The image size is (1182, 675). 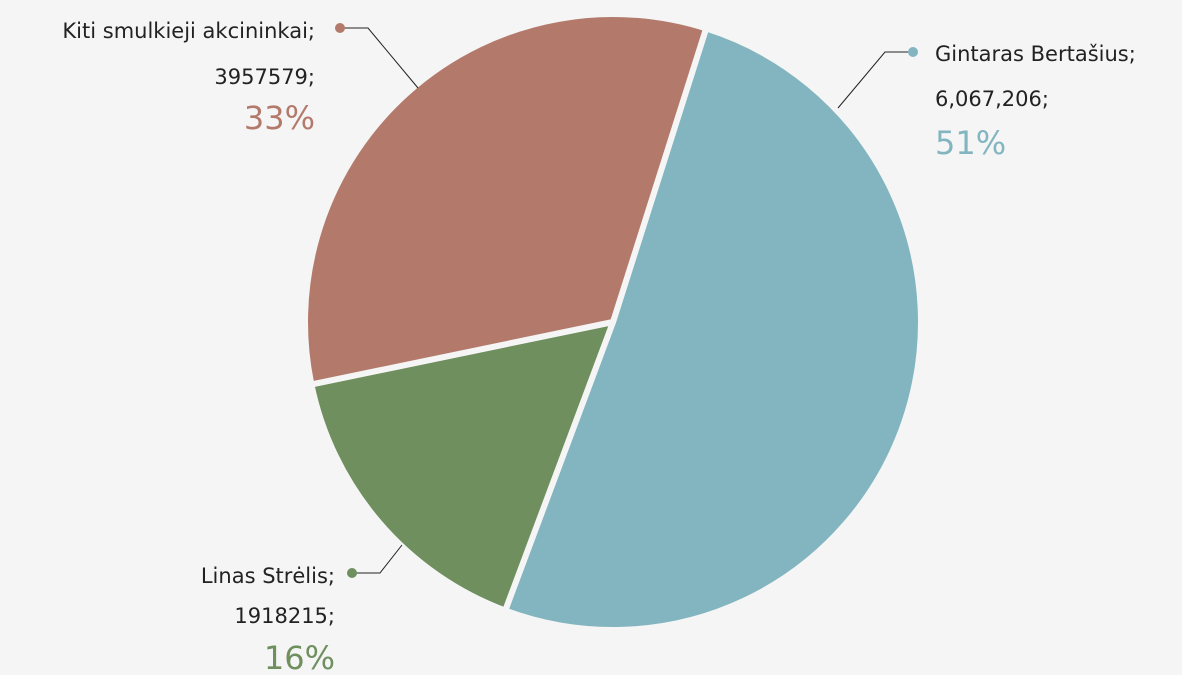 What do you see at coordinates (1035, 54) in the screenshot?
I see `slice-name: Gintaras Bertašius;` at bounding box center [1035, 54].